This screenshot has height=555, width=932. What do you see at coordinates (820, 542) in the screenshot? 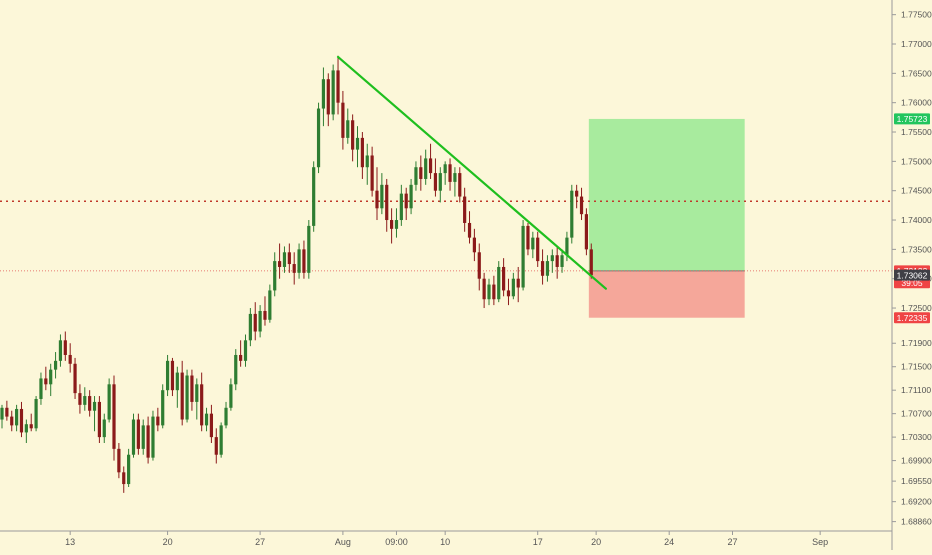
I see `x-tick-label: Sep` at bounding box center [820, 542].